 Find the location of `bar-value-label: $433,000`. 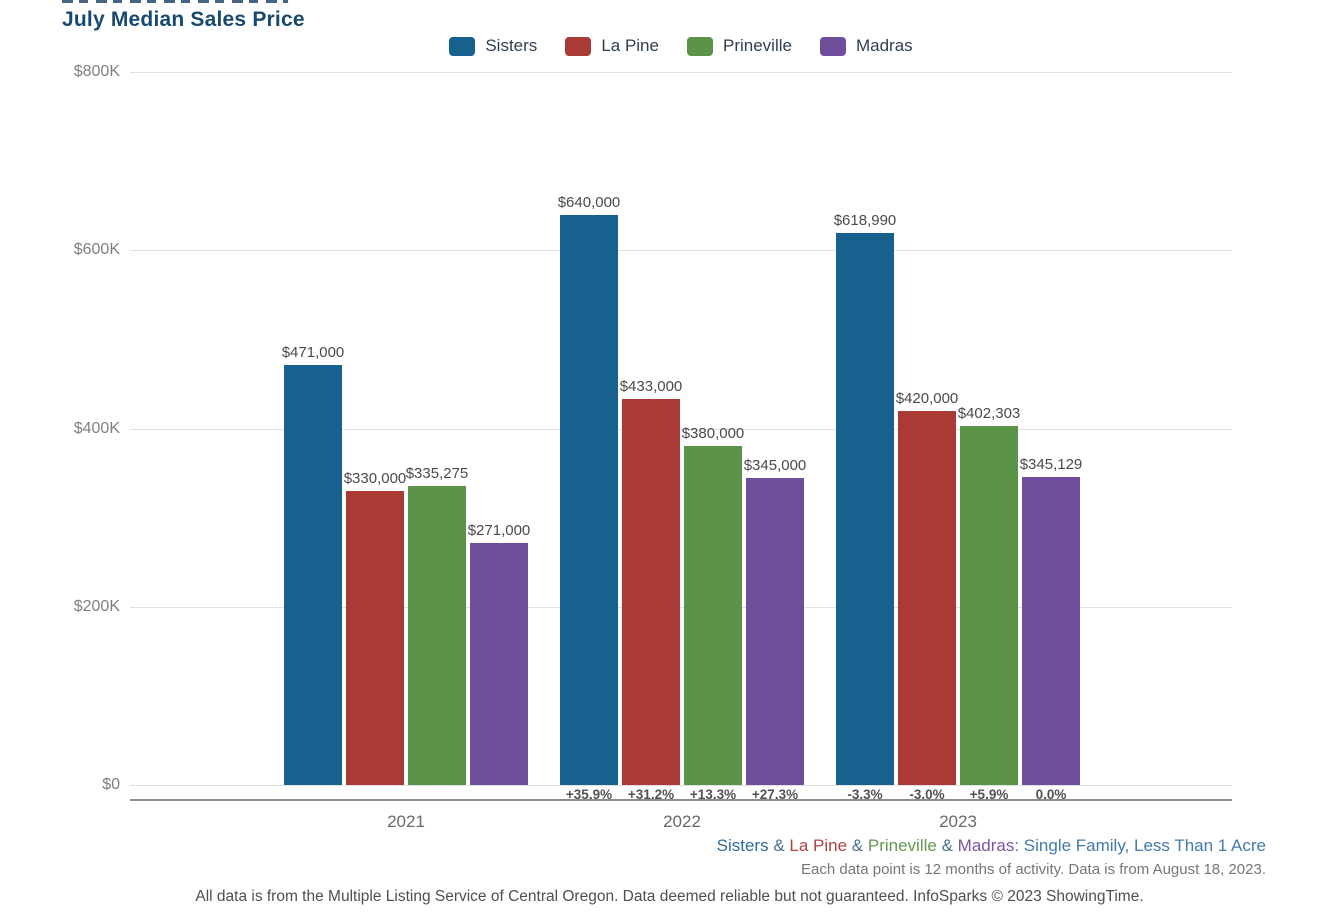

bar-value-label: $433,000 is located at coordinates (651, 386).